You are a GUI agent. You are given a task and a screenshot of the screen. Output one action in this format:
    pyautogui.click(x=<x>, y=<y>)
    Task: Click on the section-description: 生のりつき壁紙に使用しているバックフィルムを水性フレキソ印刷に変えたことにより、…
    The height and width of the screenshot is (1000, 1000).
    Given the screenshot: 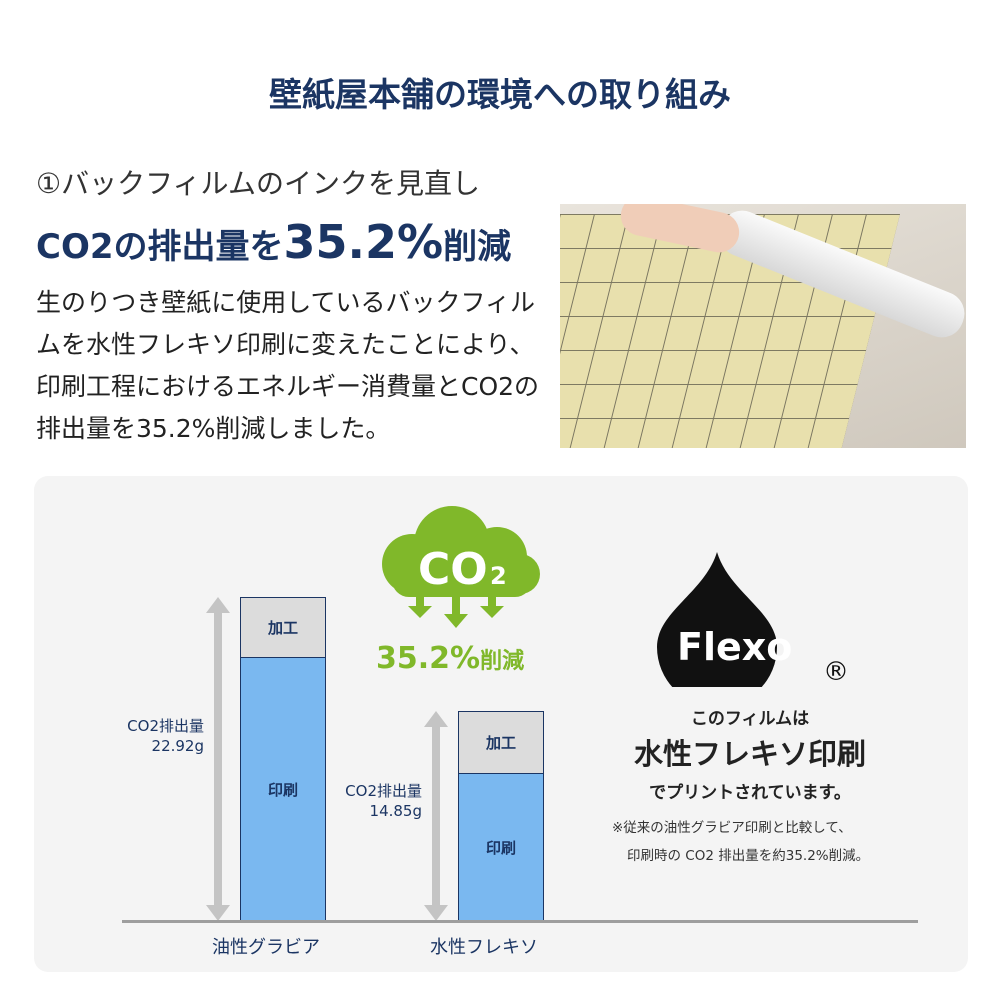 What is the action you would take?
    pyautogui.click(x=288, y=365)
    